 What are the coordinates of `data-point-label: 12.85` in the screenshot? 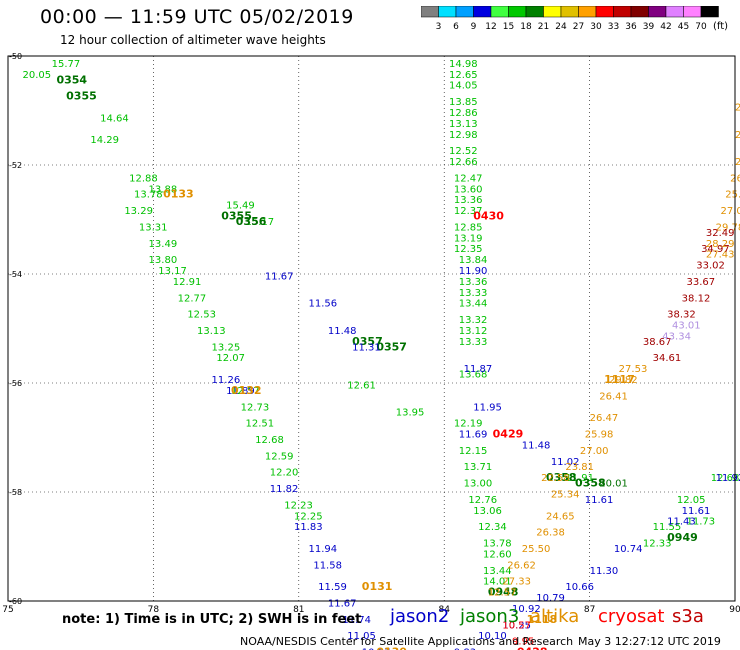 It's located at (468, 227).